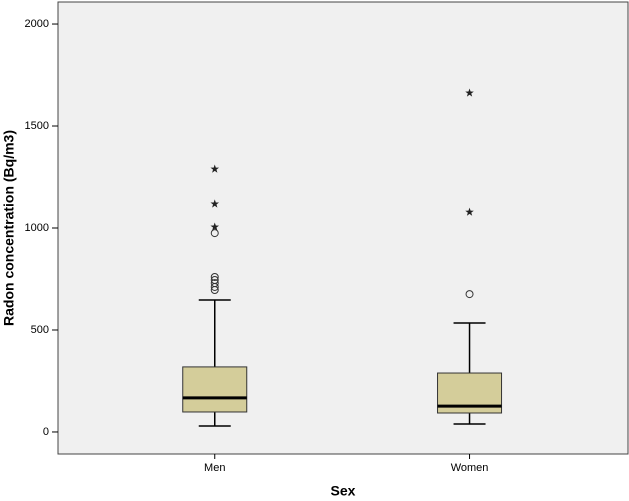 This screenshot has width=629, height=501. Describe the element at coordinates (470, 468) in the screenshot. I see `x-tick-label: Women` at that location.